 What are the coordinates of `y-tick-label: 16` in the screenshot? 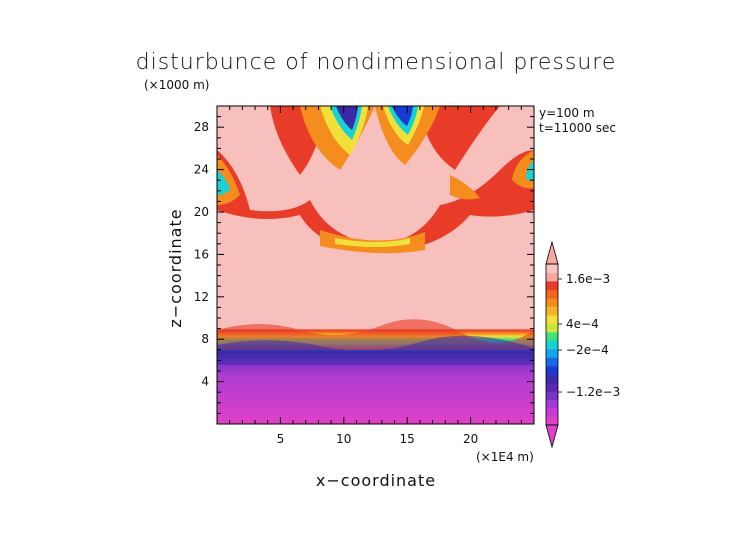 It's located at (201, 254).